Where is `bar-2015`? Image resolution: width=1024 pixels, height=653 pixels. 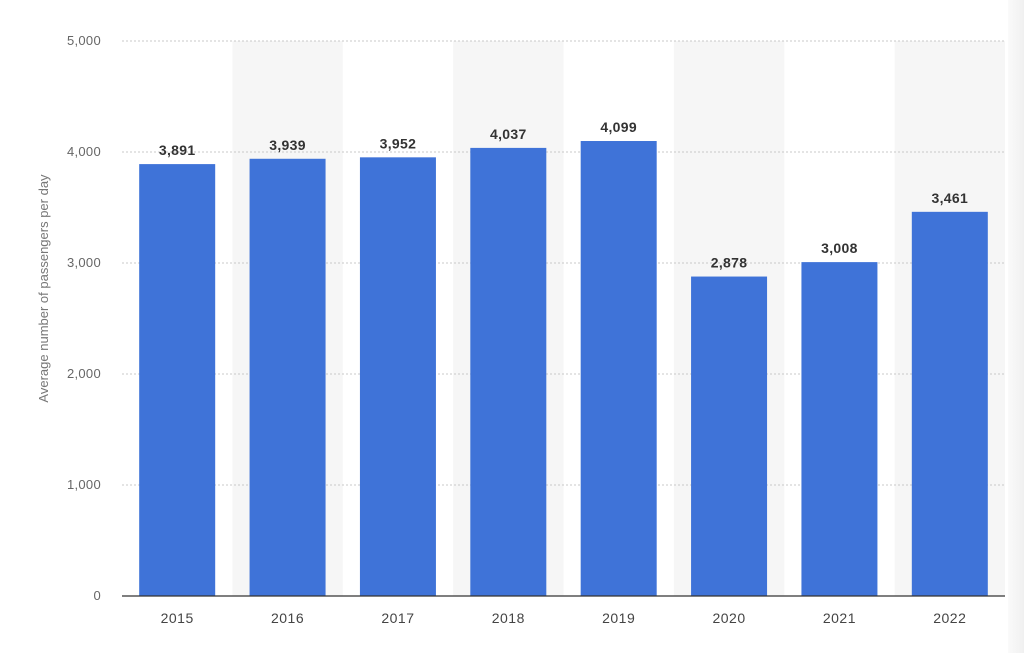
bar-2015 is located at coordinates (177, 380).